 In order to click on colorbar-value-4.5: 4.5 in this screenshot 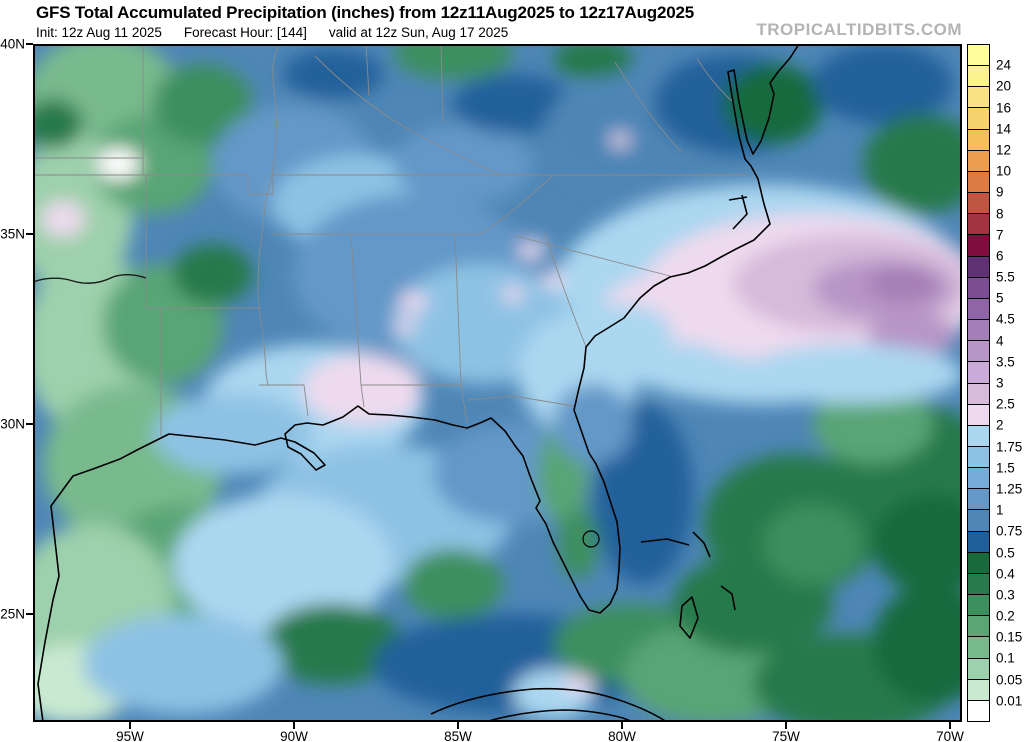, I will do `click(1005, 319)`.